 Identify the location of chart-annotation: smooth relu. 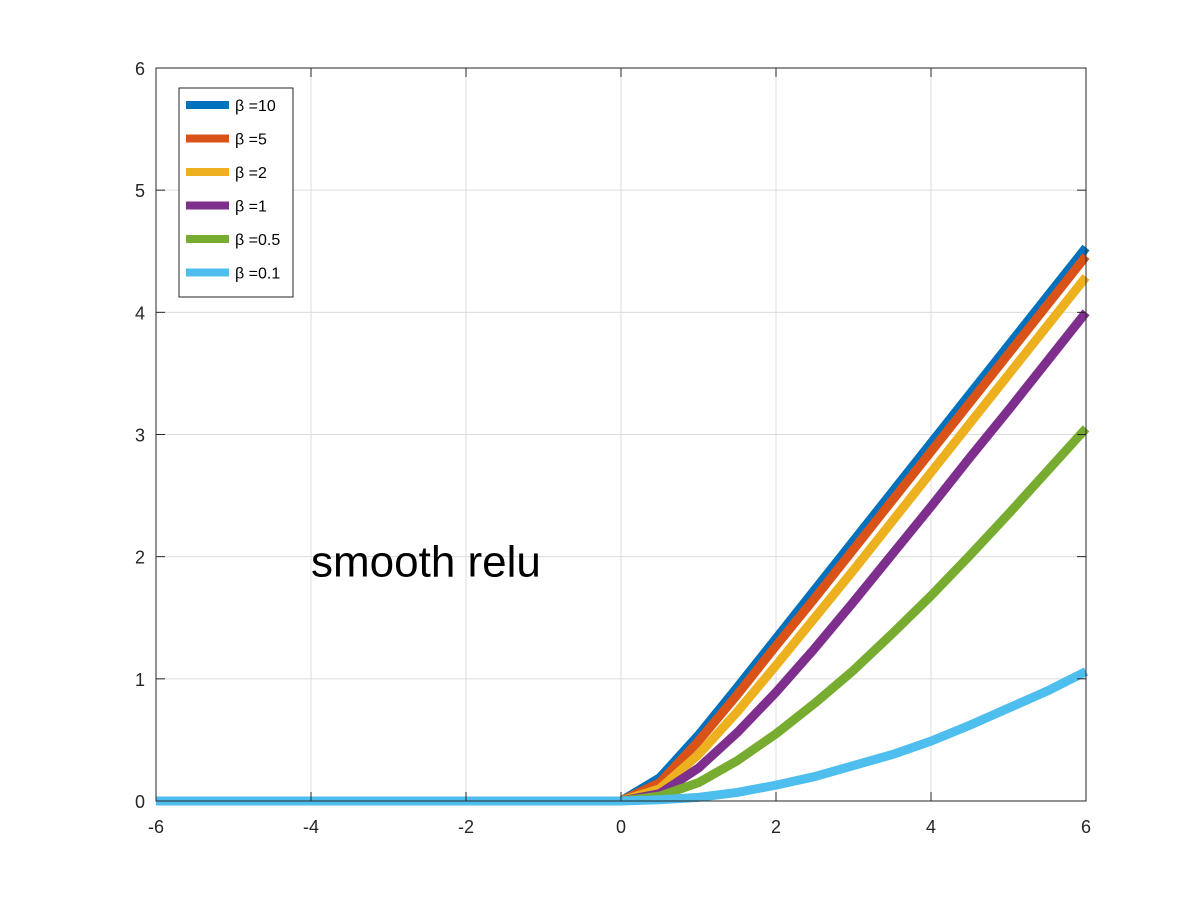
(426, 562).